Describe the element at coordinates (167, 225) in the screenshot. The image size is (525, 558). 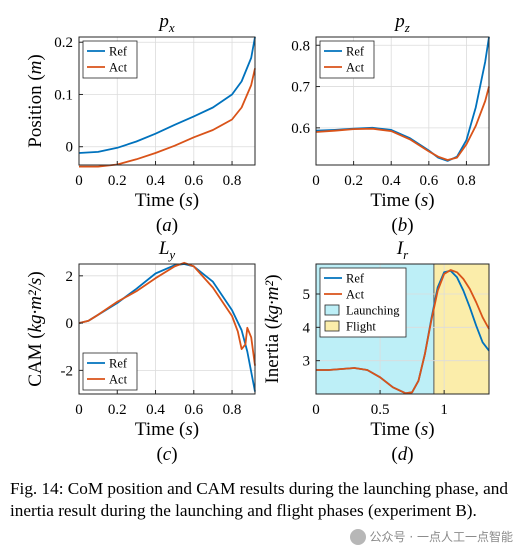
I see `chart-a-sublabel: (a)` at that location.